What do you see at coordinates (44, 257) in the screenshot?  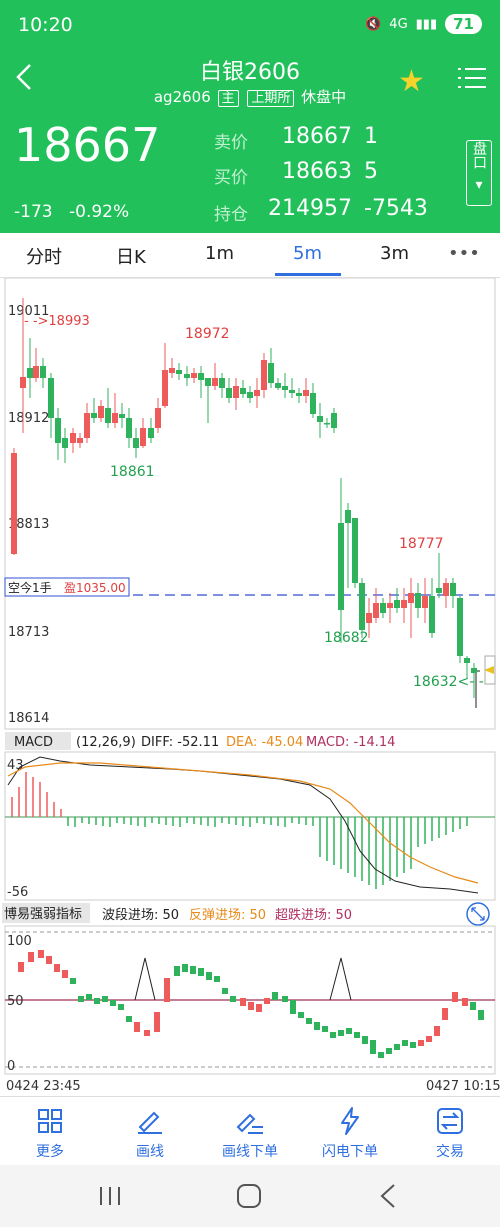 I see `tab-fenshi: 分时` at bounding box center [44, 257].